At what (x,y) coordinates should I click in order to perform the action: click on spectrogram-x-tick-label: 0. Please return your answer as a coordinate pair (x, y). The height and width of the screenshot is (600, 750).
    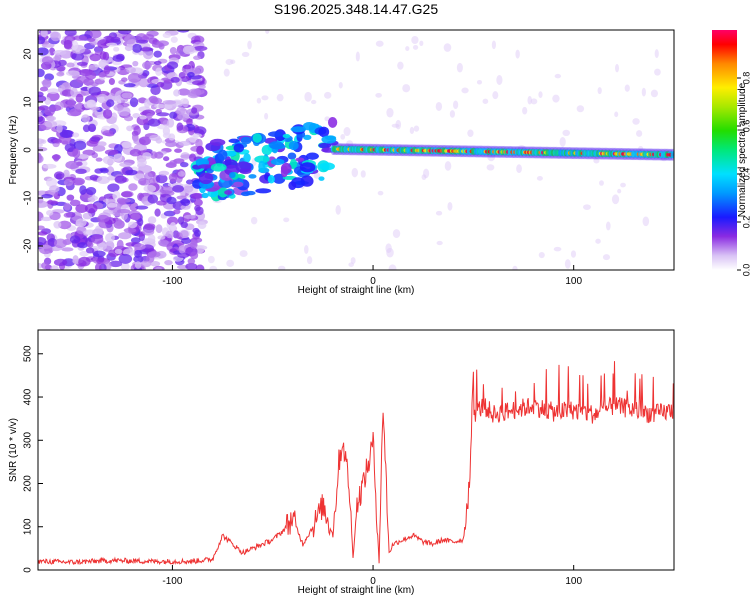
    Looking at the image, I should click on (373, 281).